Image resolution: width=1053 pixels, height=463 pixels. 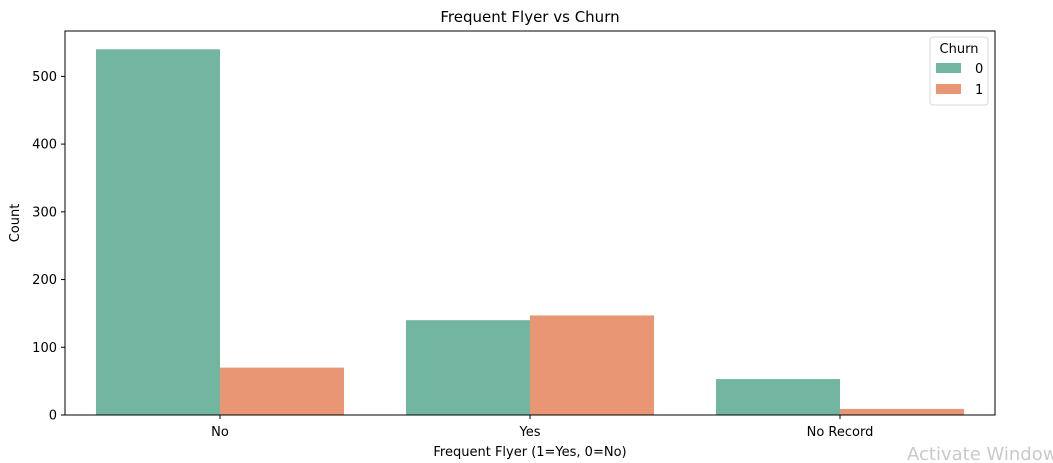 I want to click on y-tick-label: 200, so click(x=44, y=280).